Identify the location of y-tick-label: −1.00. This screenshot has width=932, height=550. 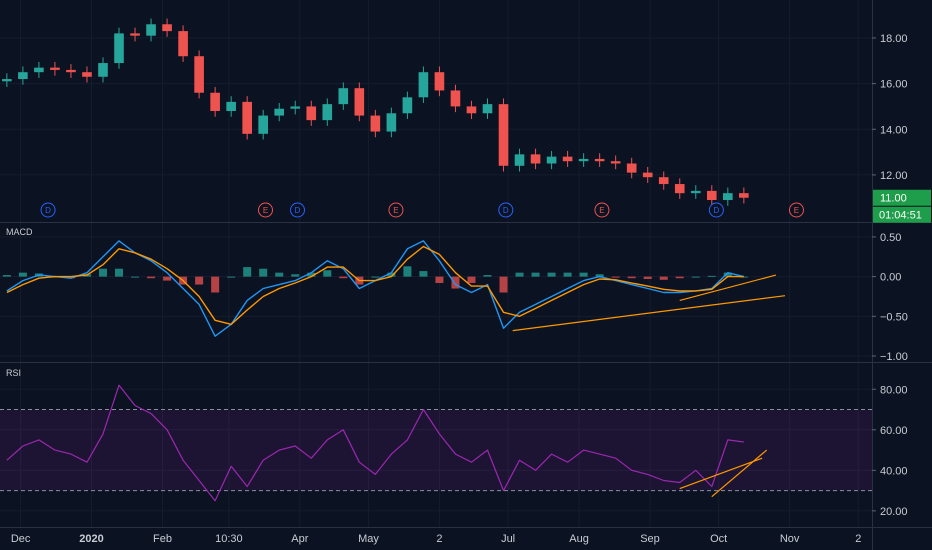
(894, 357).